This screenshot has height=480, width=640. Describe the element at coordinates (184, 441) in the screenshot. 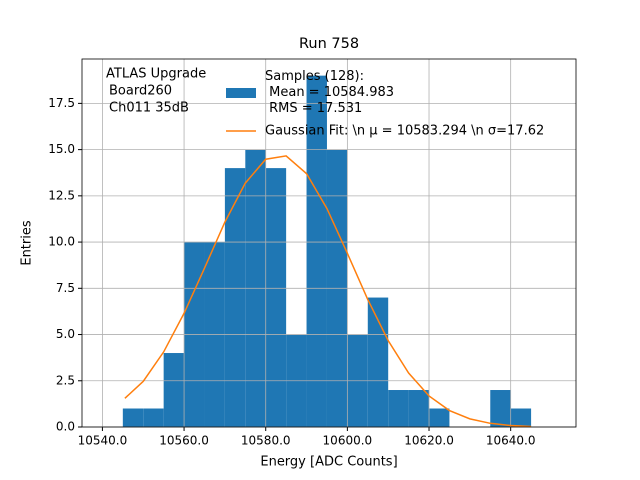

I see `x-tick-label: 10560.0` at that location.